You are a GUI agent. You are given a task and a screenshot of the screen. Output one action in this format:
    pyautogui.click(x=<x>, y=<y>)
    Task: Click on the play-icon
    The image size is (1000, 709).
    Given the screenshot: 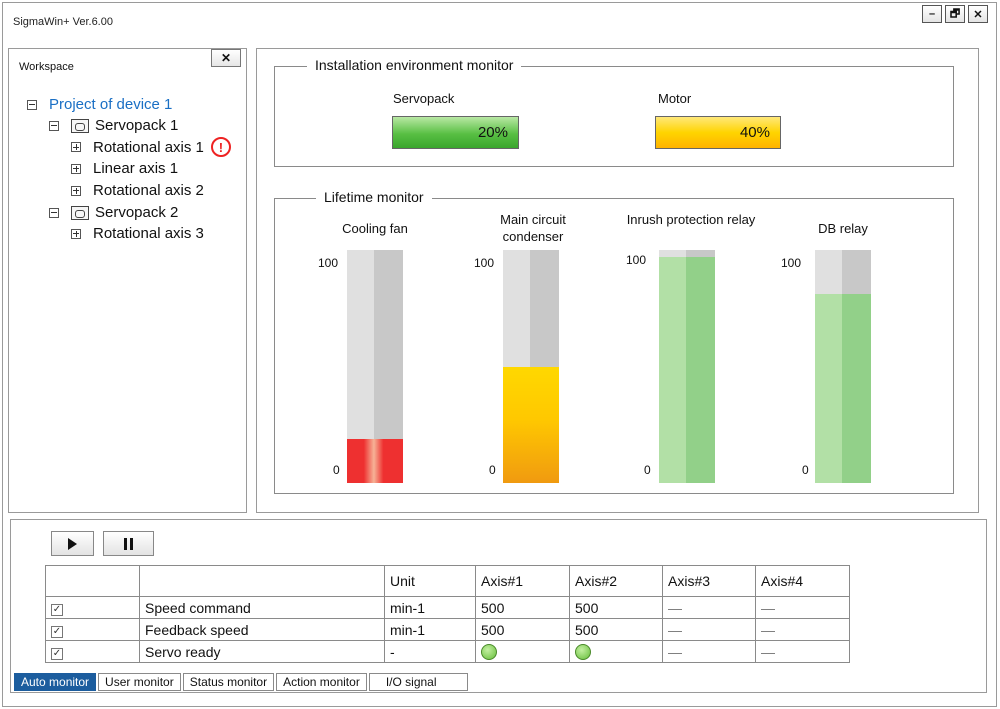 What is the action you would take?
    pyautogui.click(x=72, y=543)
    